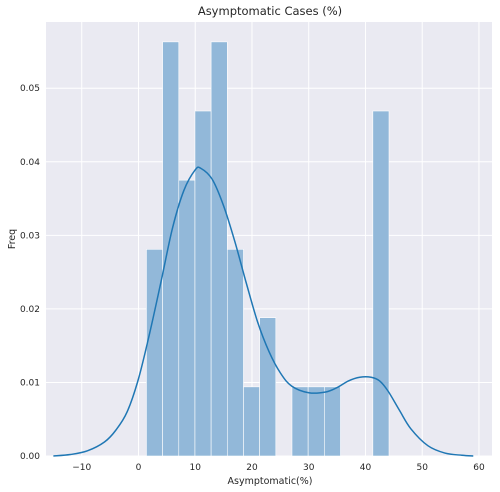 The image size is (500, 492). Describe the element at coordinates (252, 468) in the screenshot. I see `x-tick-label: 20` at that location.